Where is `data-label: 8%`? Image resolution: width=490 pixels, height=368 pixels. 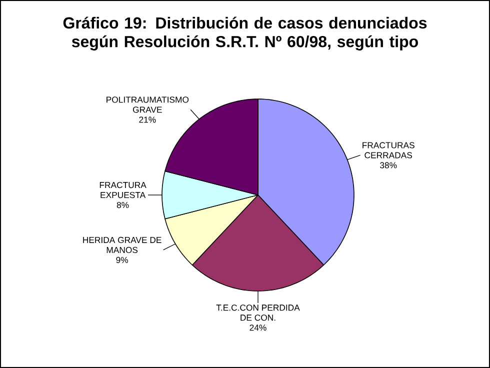 data-label: 8% is located at coordinates (122, 205).